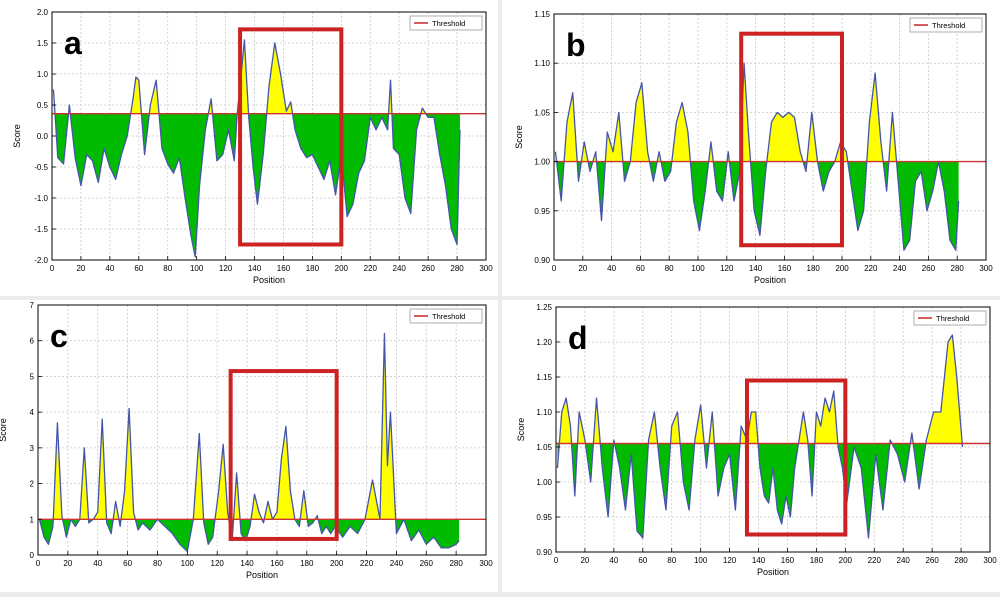 Image resolution: width=1000 pixels, height=597 pixels. Describe the element at coordinates (544, 377) in the screenshot. I see `y-tick-label: 1.15` at that location.